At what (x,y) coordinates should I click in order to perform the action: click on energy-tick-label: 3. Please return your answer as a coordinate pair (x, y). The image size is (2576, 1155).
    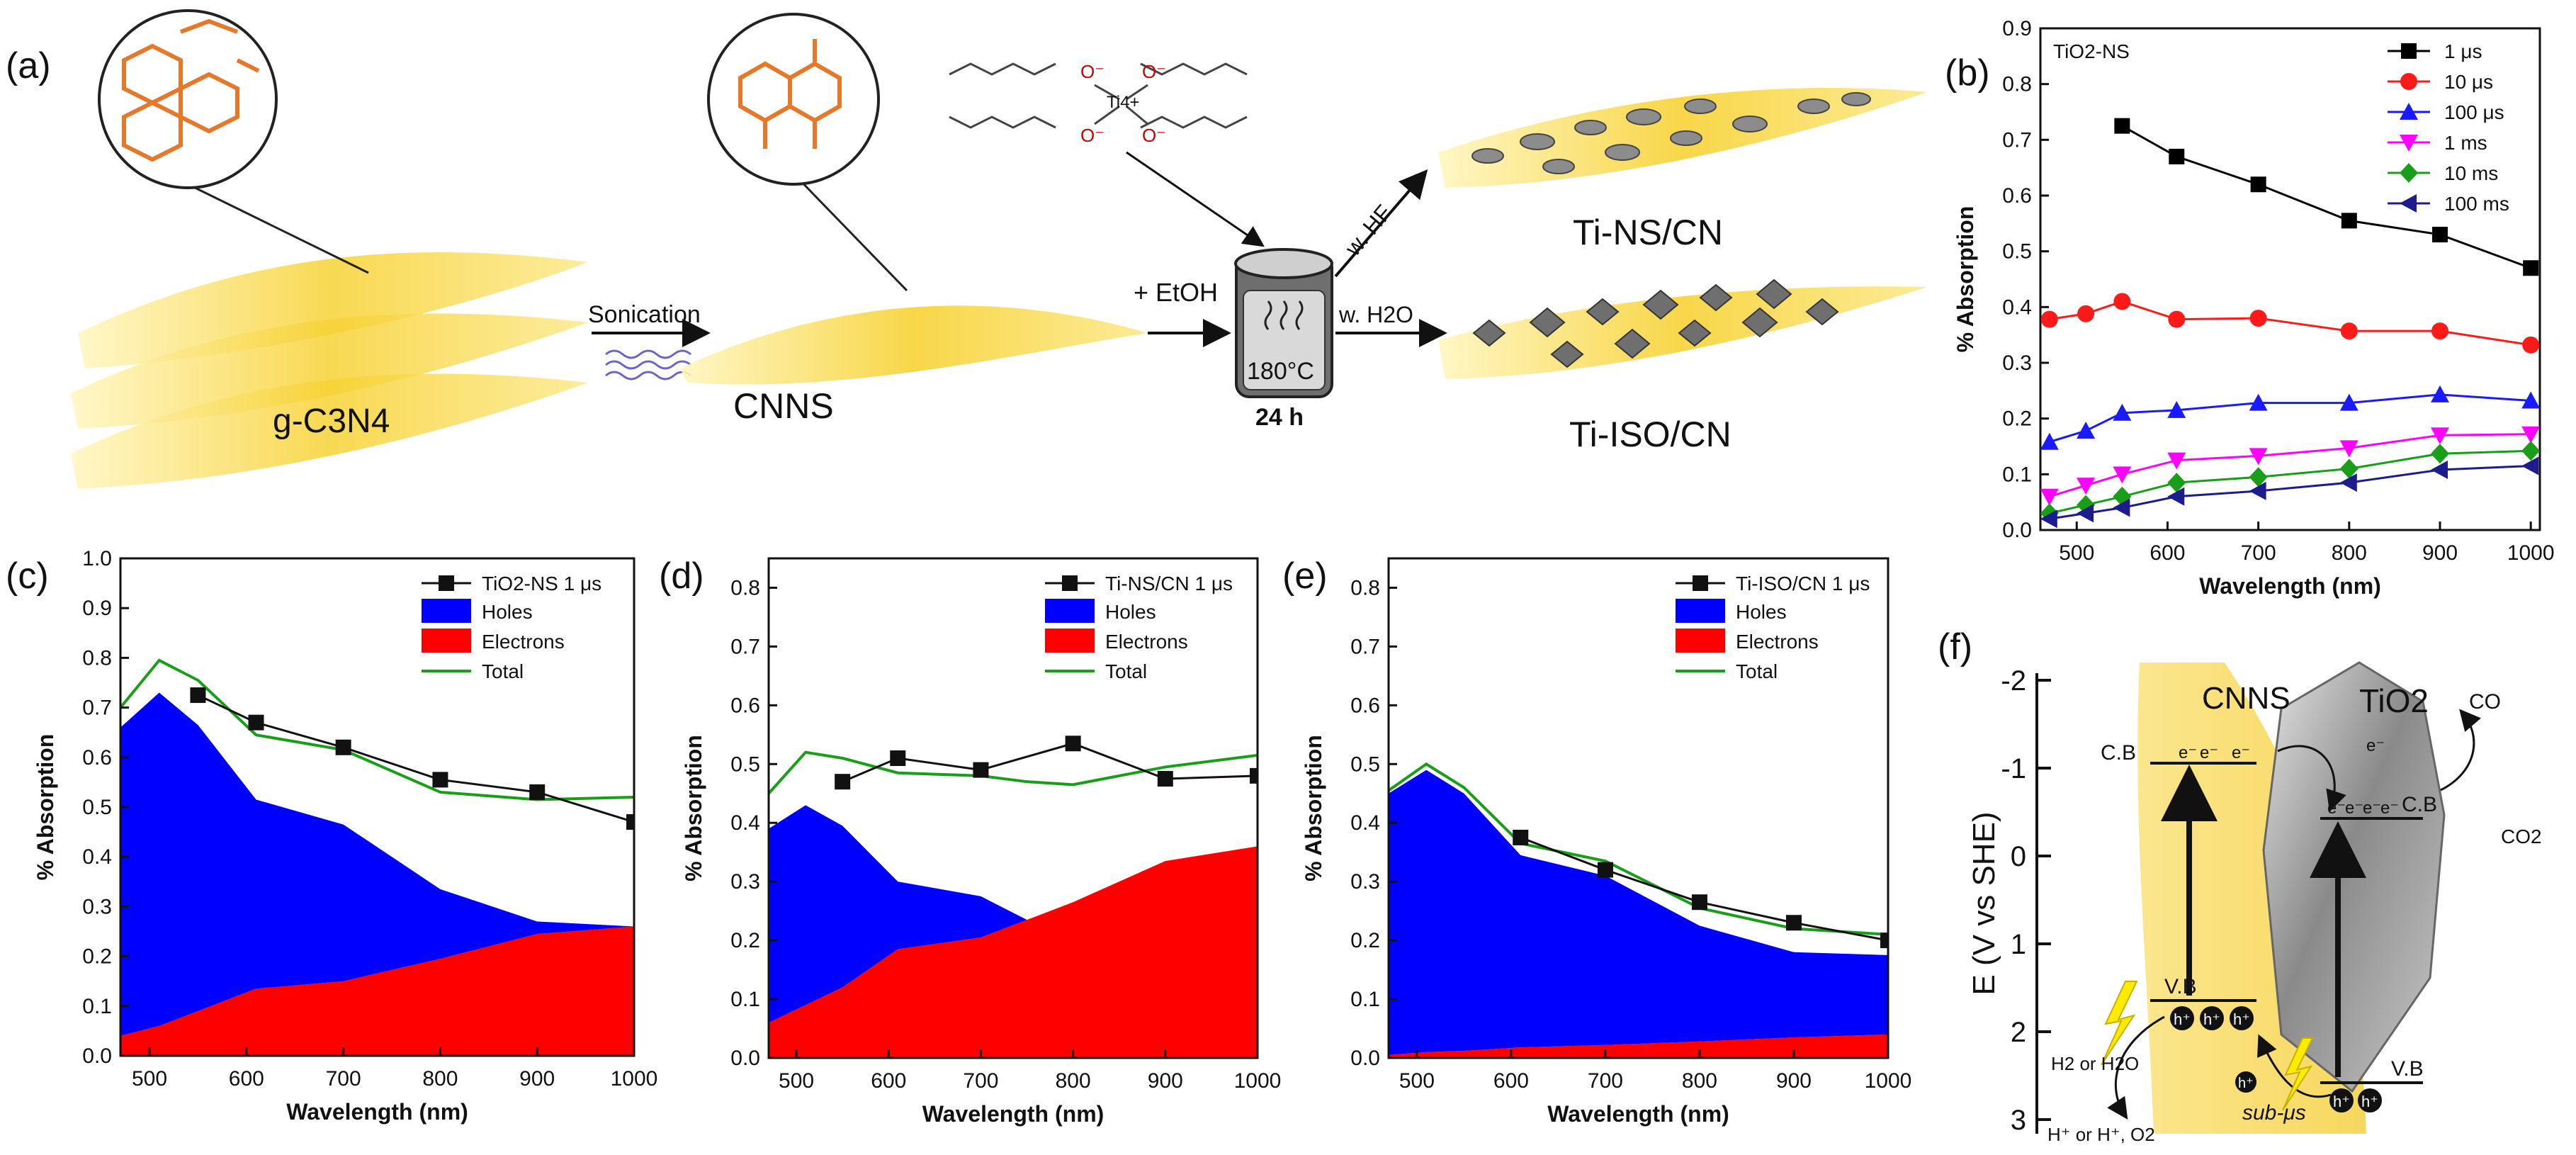
    Looking at the image, I should click on (2018, 1120).